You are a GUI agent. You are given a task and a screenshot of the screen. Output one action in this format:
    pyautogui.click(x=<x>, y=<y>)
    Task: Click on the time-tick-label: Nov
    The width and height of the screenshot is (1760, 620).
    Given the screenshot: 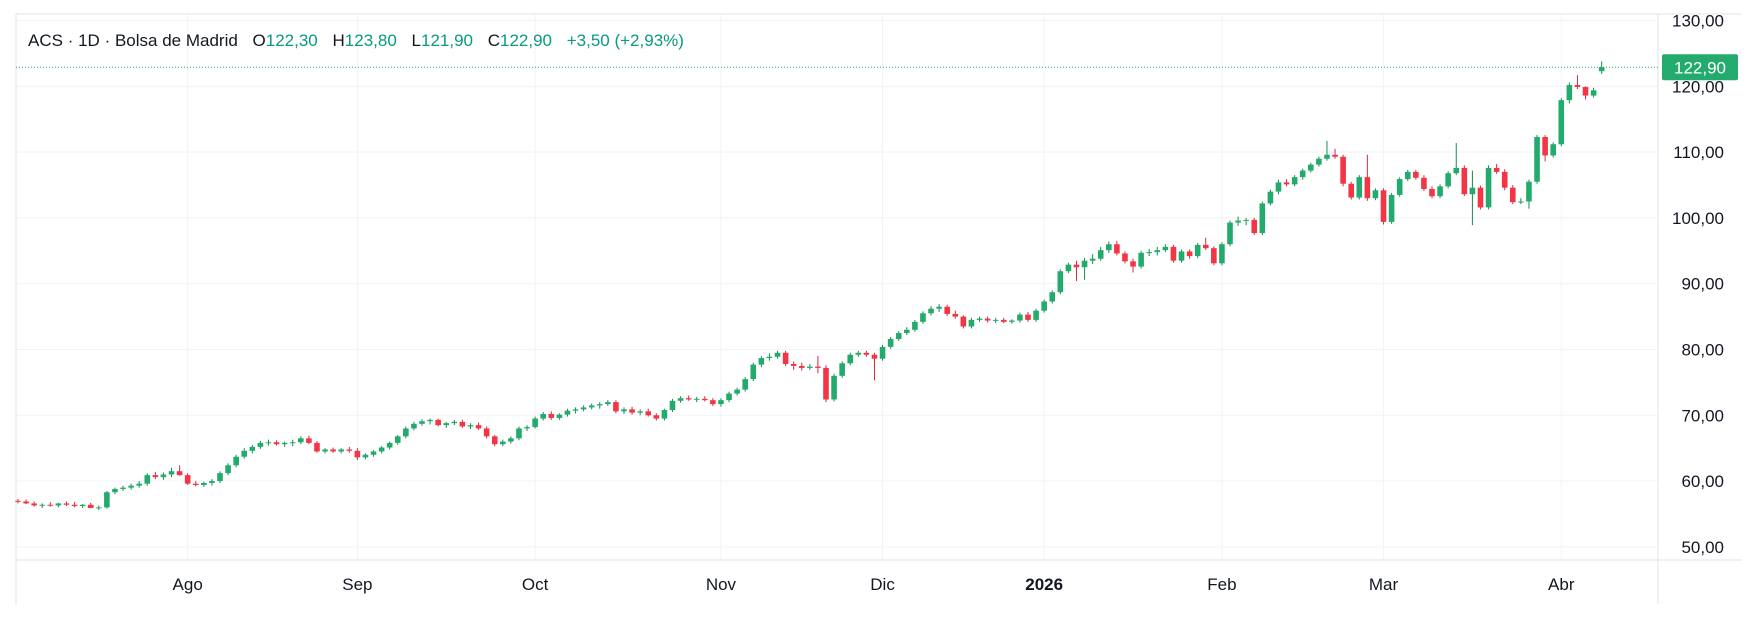 What is the action you would take?
    pyautogui.click(x=721, y=584)
    